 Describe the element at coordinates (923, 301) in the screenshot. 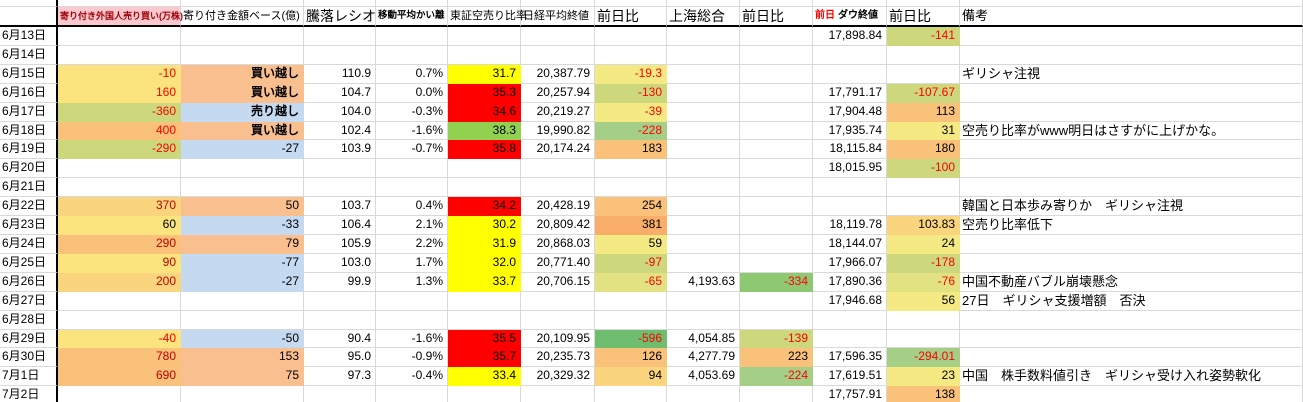

I see `cell-dow_diff: 56` at that location.